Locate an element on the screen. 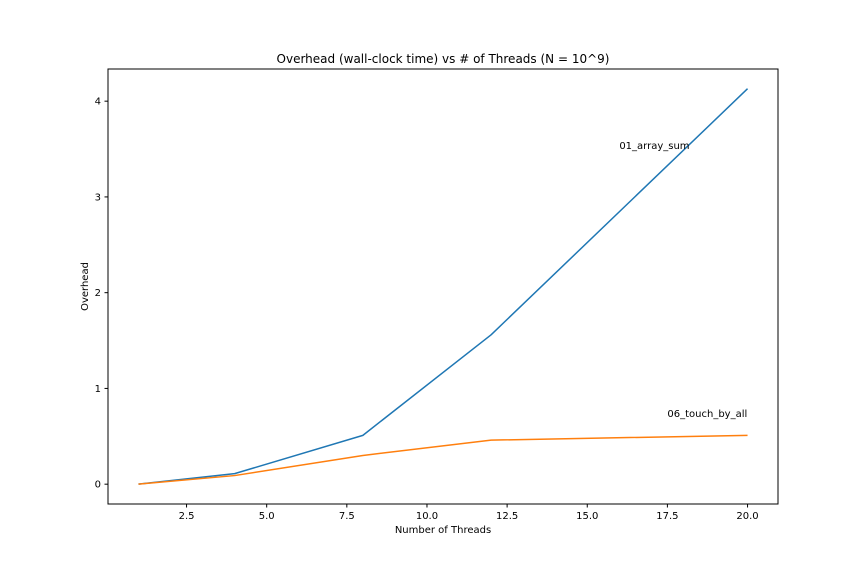 The image size is (864, 576). x-tick-label: 12.5 is located at coordinates (507, 516).